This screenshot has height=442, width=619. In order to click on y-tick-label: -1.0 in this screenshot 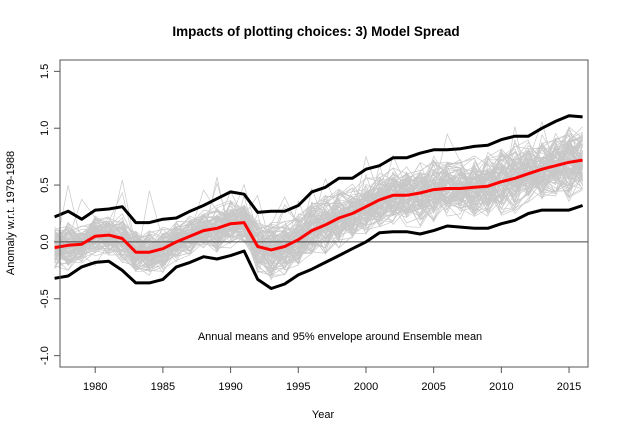, I will do `click(45, 355)`.